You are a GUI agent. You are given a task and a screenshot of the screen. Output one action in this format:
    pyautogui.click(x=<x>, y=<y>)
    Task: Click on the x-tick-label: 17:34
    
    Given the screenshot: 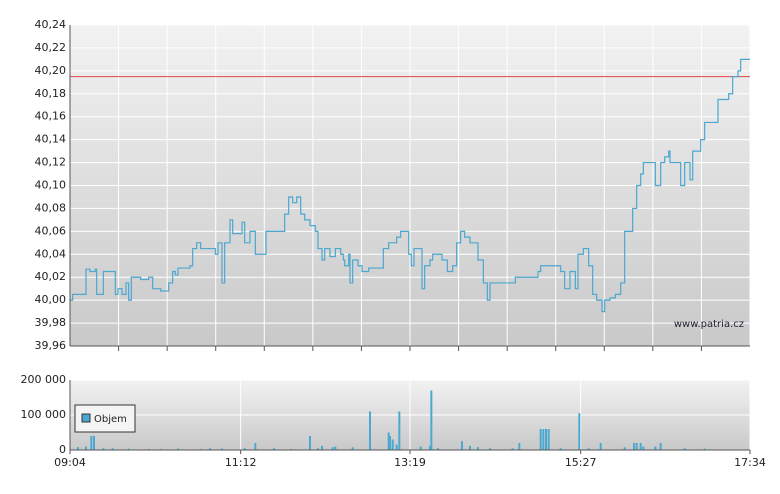 What is the action you would take?
    pyautogui.click(x=750, y=462)
    